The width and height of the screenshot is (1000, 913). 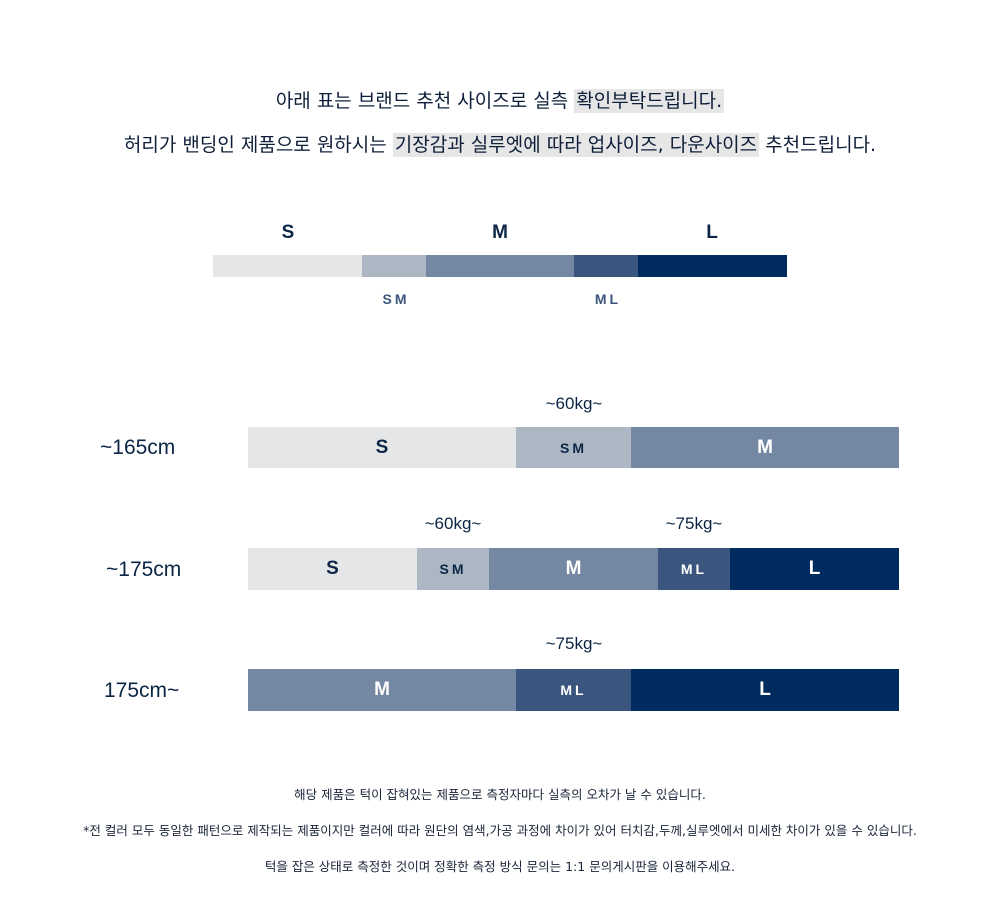 I want to click on height-label: ~175cm, so click(x=144, y=569).